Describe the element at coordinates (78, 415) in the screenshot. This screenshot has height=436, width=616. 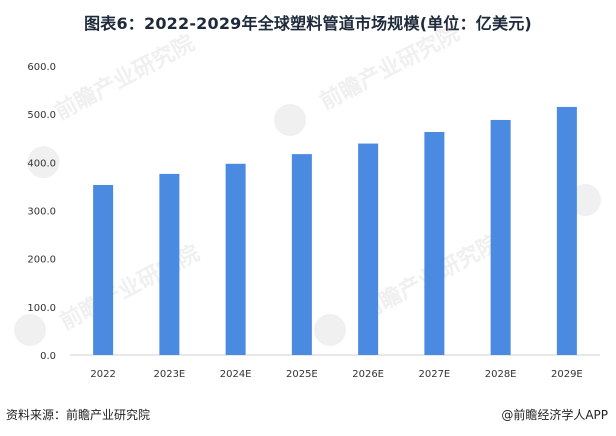
I see `source-note: 资料来源：前瞻产业研究院` at that location.